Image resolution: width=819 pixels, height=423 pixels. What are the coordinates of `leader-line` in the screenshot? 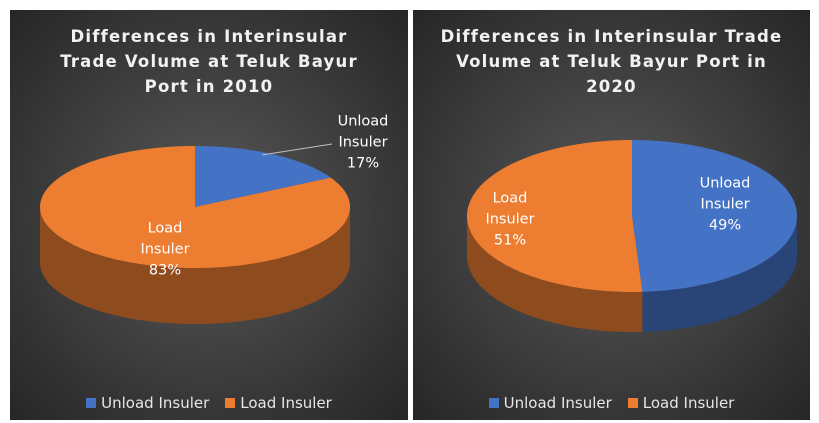 It's located at (297, 149).